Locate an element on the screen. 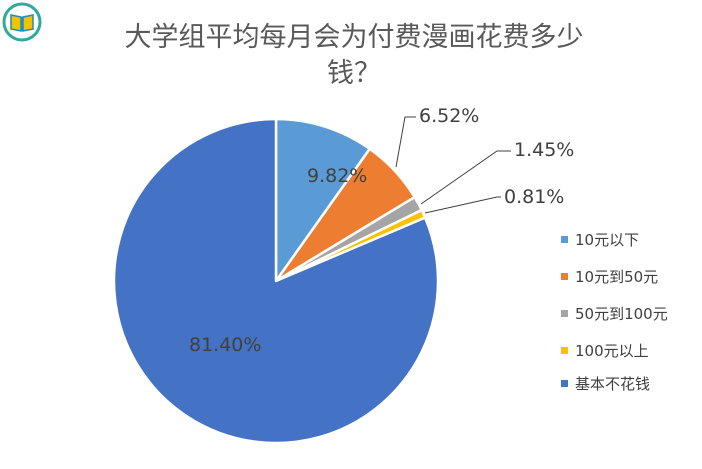 The image size is (702, 469). legend-label-no-spend: 基本不花钱 is located at coordinates (612, 384).